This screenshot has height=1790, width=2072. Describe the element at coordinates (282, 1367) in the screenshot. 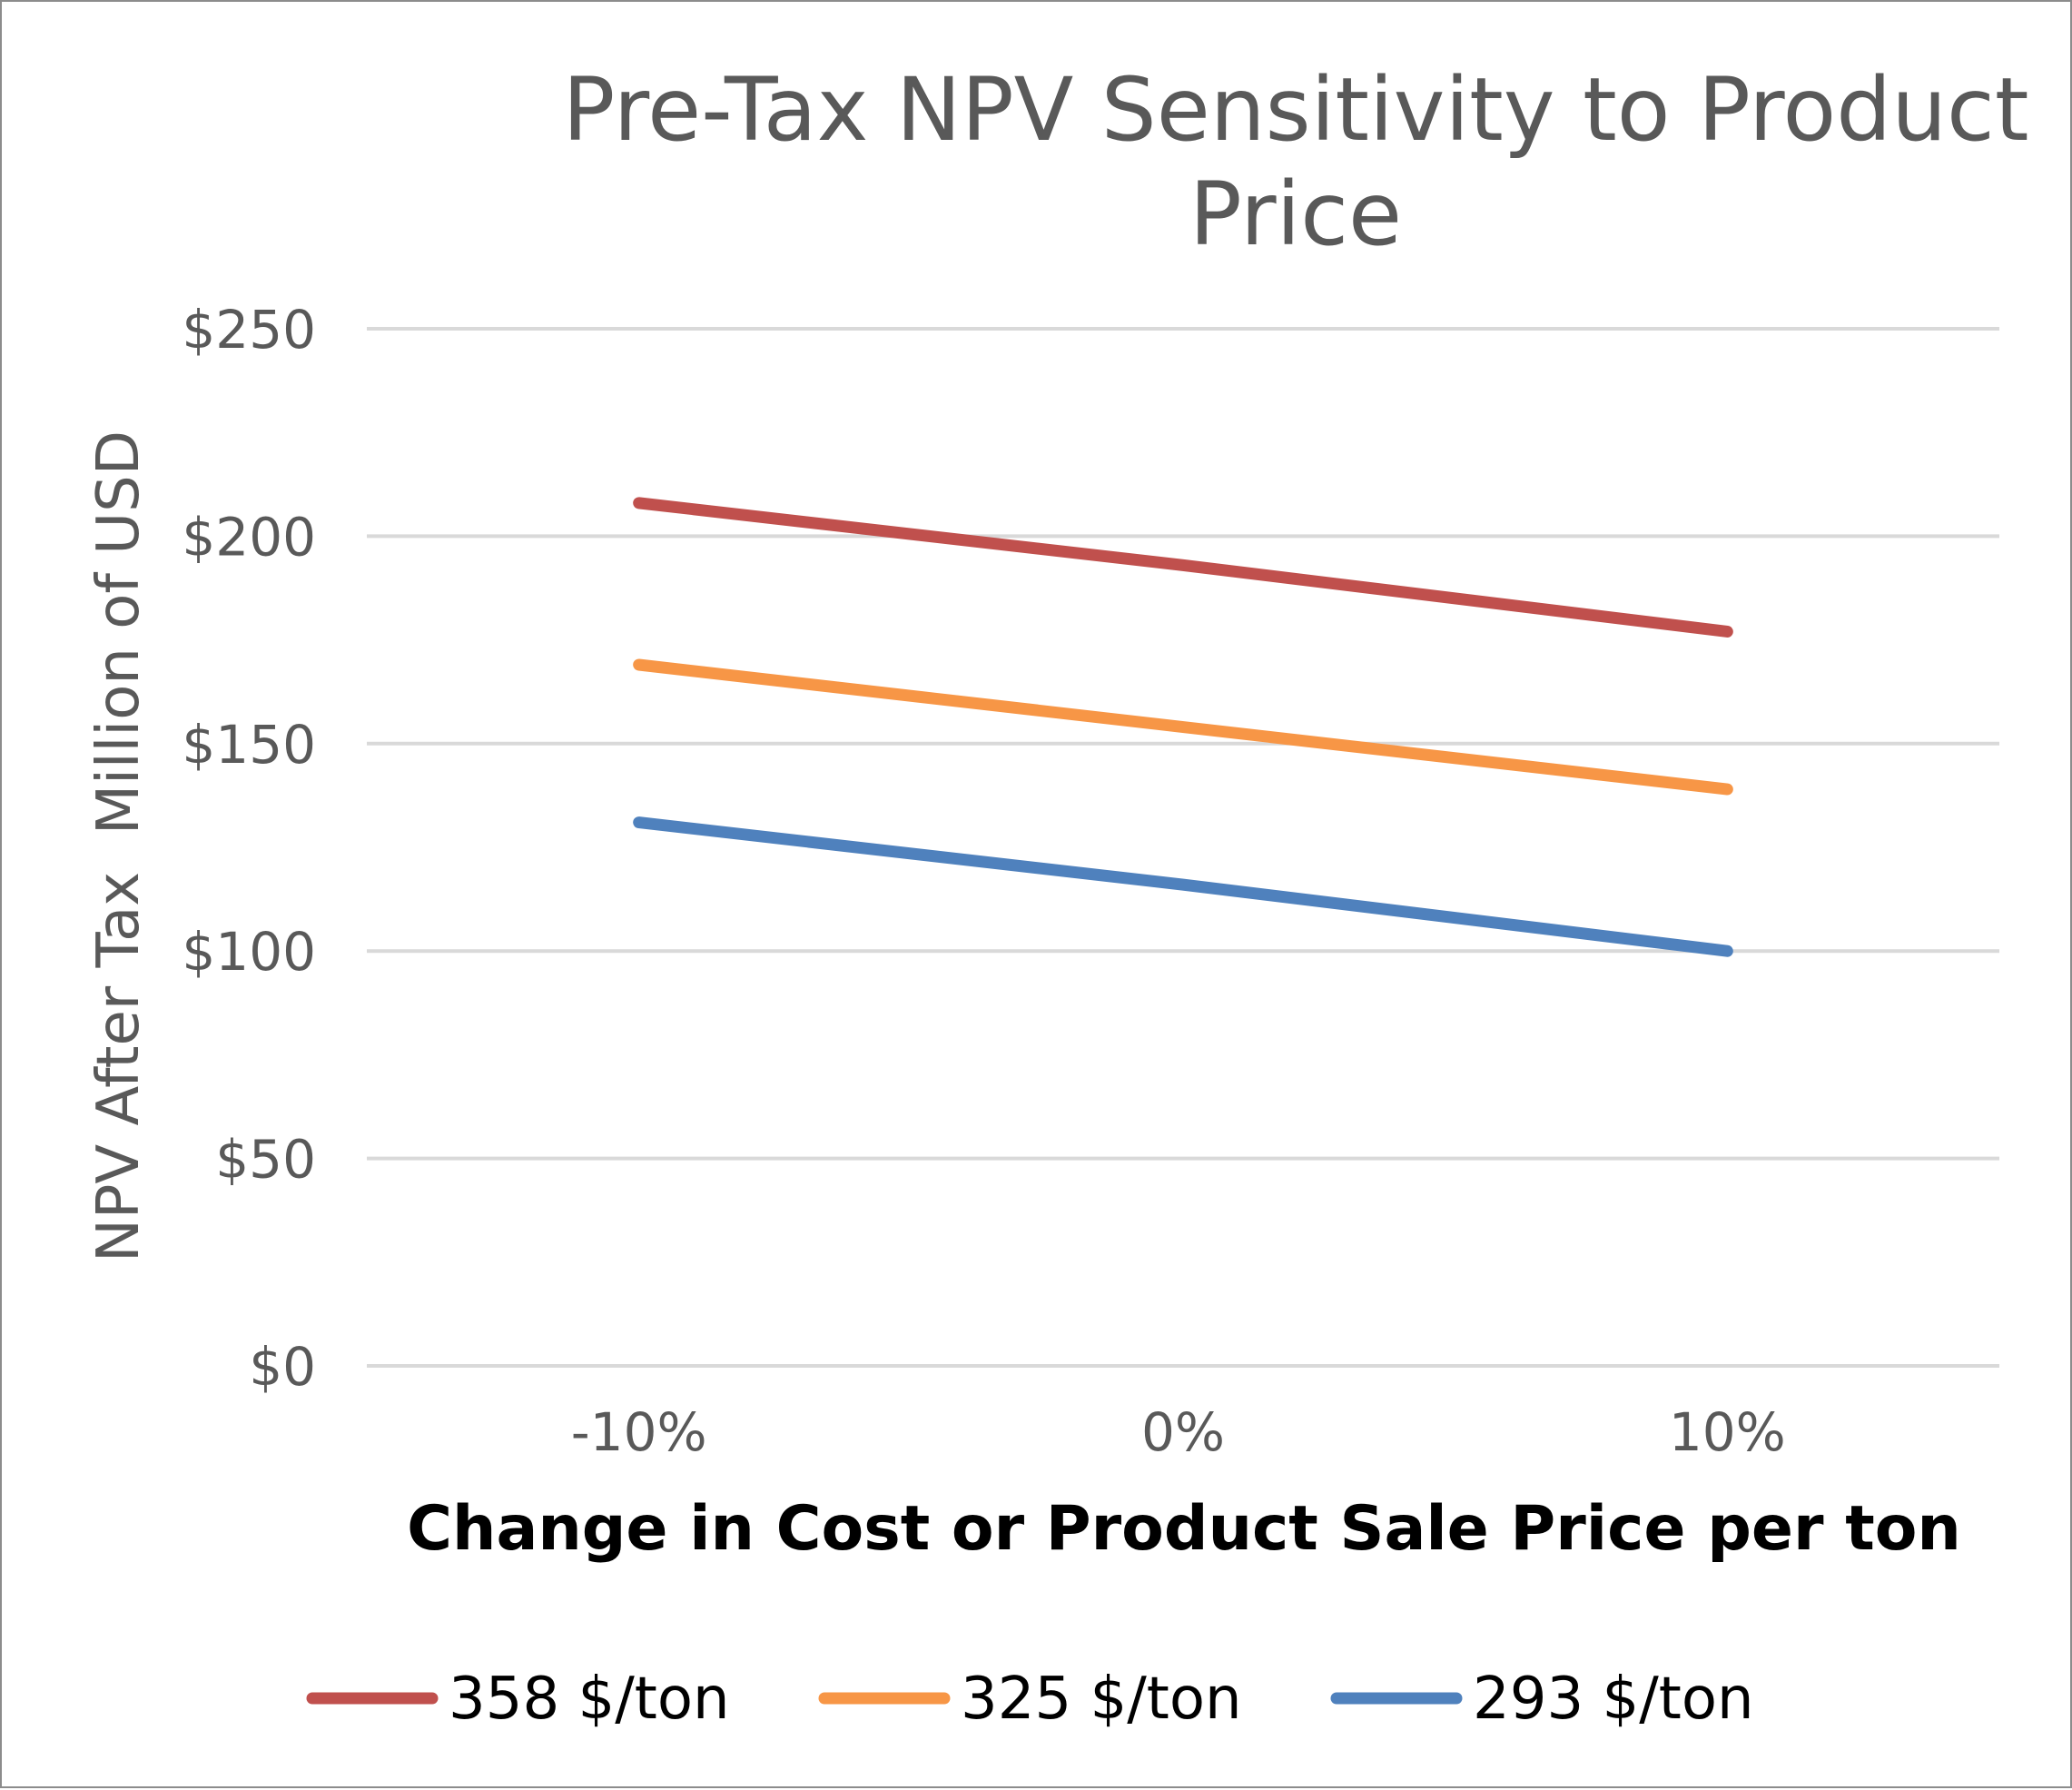

I see `y-tick-label: $0` at that location.